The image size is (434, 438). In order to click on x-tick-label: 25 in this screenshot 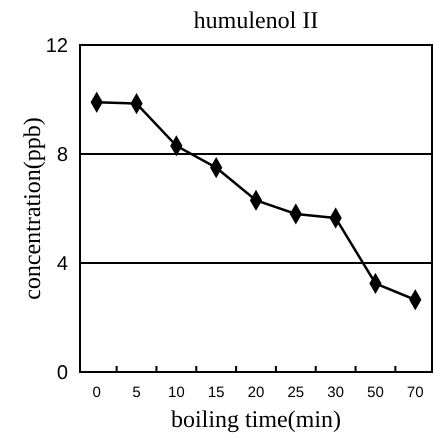, I will do `click(295, 392)`.